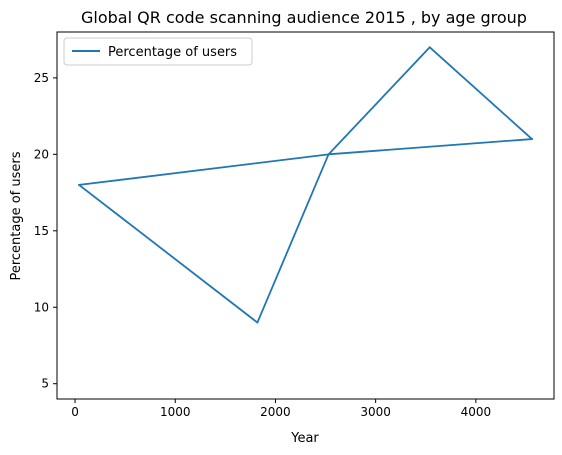 Image resolution: width=562 pixels, height=455 pixels. Describe the element at coordinates (375, 412) in the screenshot. I see `x-tick-label: 3000` at that location.